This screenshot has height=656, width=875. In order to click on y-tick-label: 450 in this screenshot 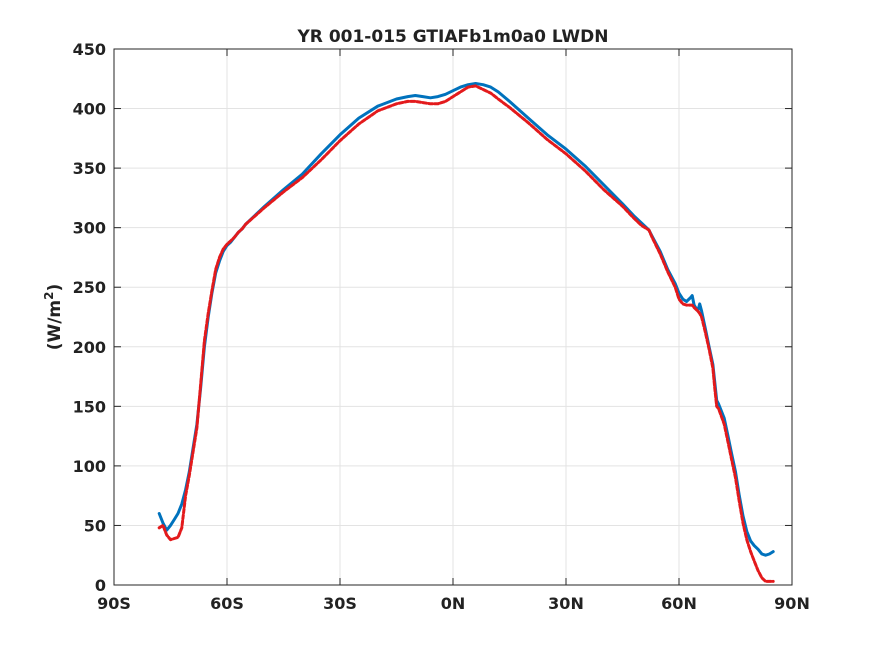, I will do `click(89, 49)`.